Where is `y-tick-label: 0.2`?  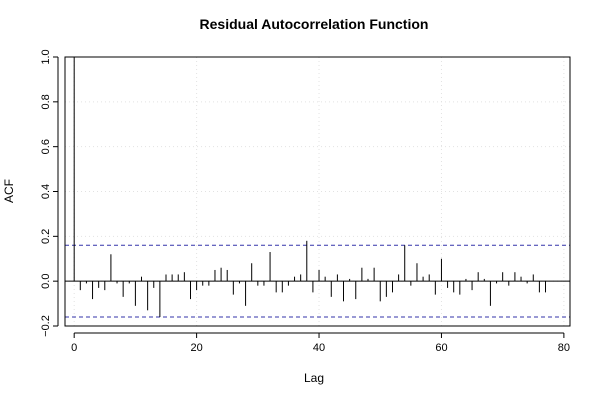 y-tick-label: 0.2 is located at coordinates (46, 236).